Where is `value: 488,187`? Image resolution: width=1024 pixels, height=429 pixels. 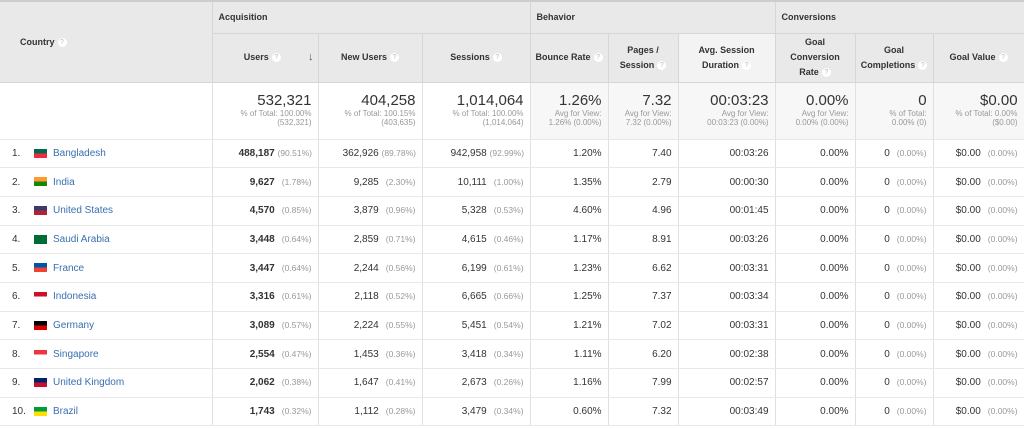
value: 488,187 is located at coordinates (256, 153).